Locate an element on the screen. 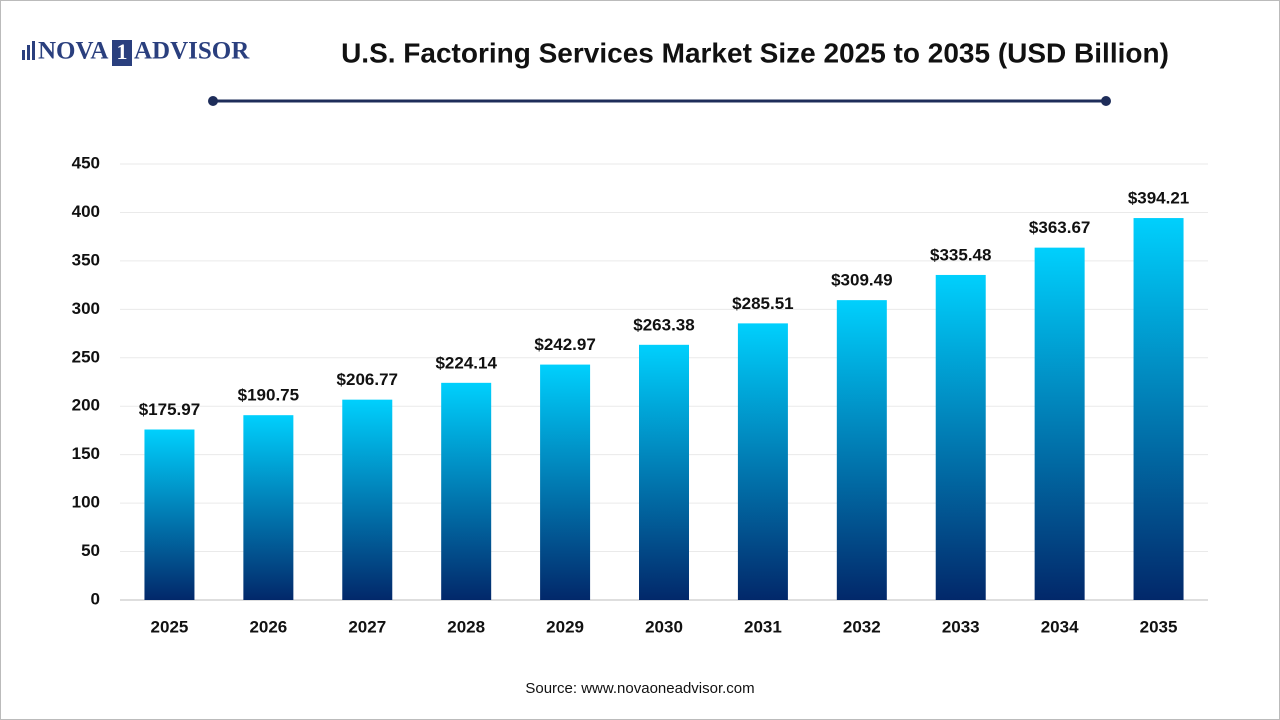 The height and width of the screenshot is (720, 1280). value-label: $224.14 is located at coordinates (466, 362).